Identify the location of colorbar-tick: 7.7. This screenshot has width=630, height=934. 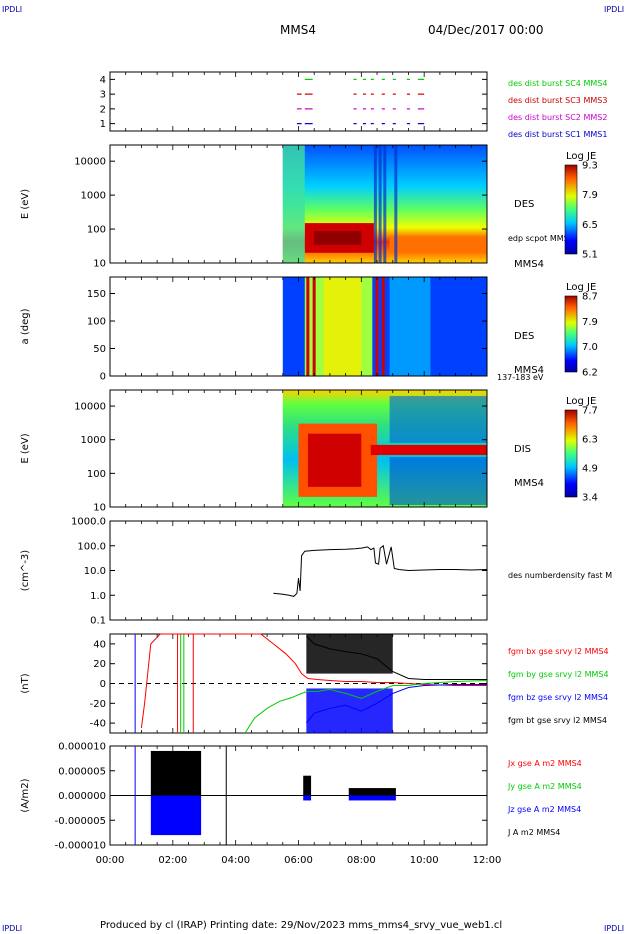
(590, 411).